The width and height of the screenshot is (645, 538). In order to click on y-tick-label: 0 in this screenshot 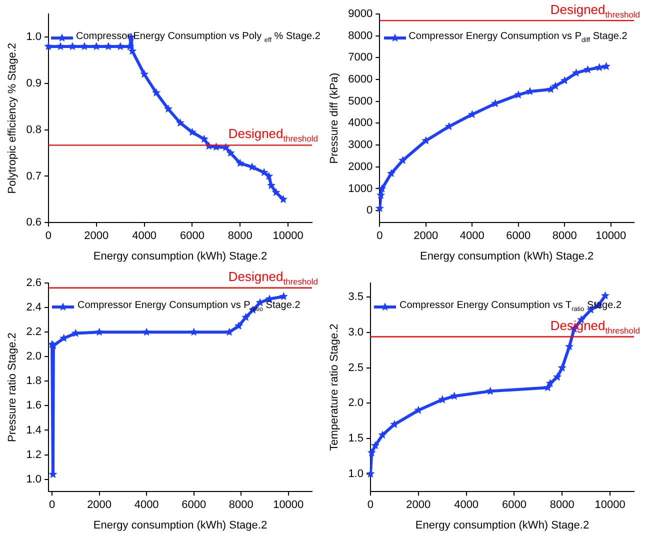, I will do `click(369, 210)`.